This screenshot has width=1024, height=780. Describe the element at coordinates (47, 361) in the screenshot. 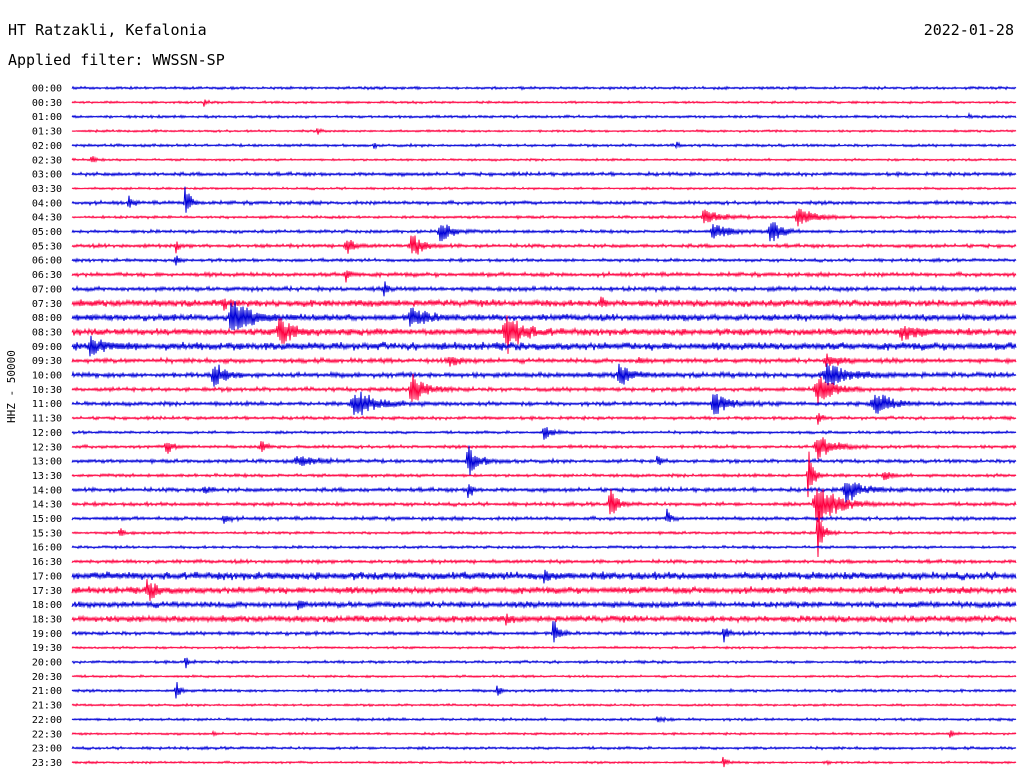

I see `time-tick-label: 09:30` at that location.